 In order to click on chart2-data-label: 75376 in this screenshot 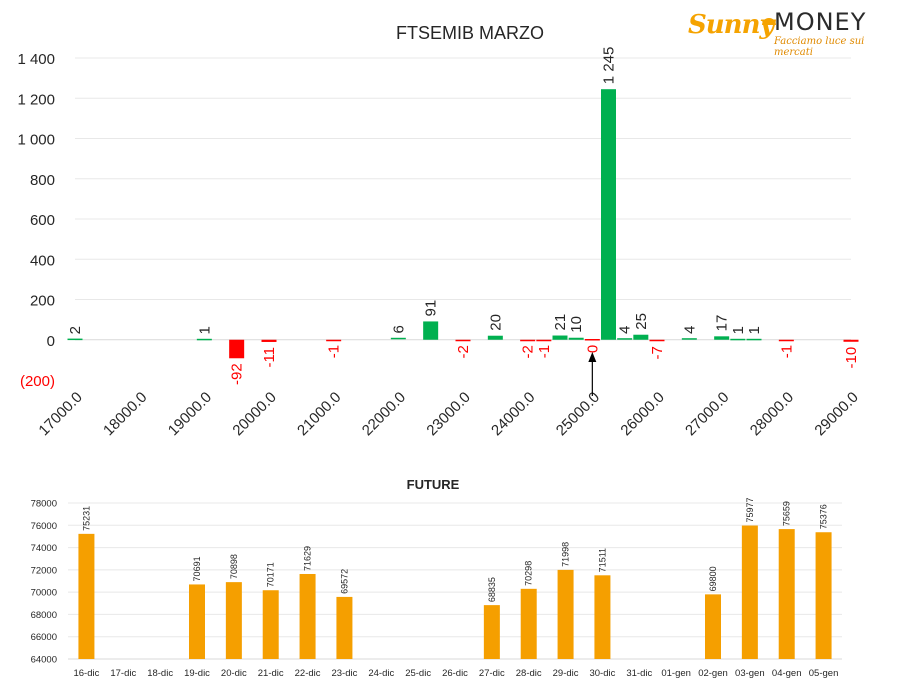, I will do `click(824, 516)`.